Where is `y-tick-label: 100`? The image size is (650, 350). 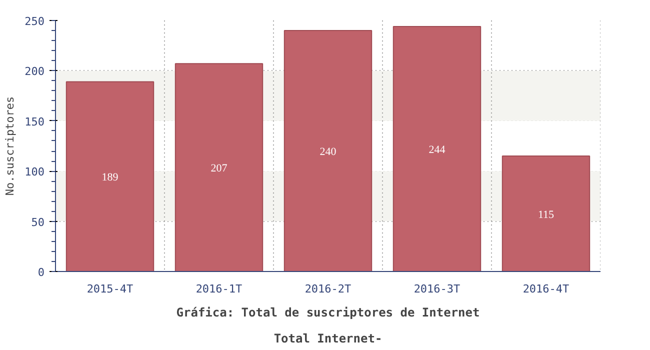
y-tick-label: 100 is located at coordinates (34, 172).